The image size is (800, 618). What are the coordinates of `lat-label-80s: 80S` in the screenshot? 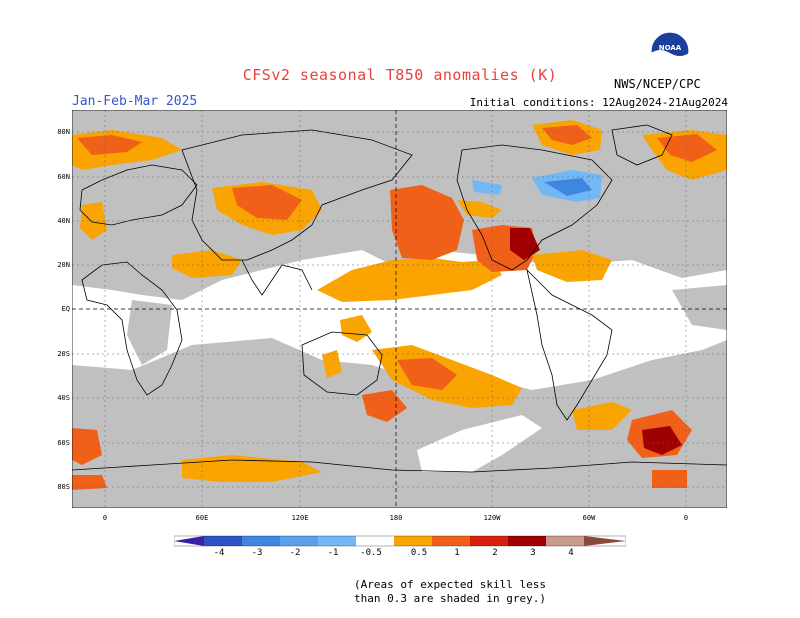 It's located at (63, 487).